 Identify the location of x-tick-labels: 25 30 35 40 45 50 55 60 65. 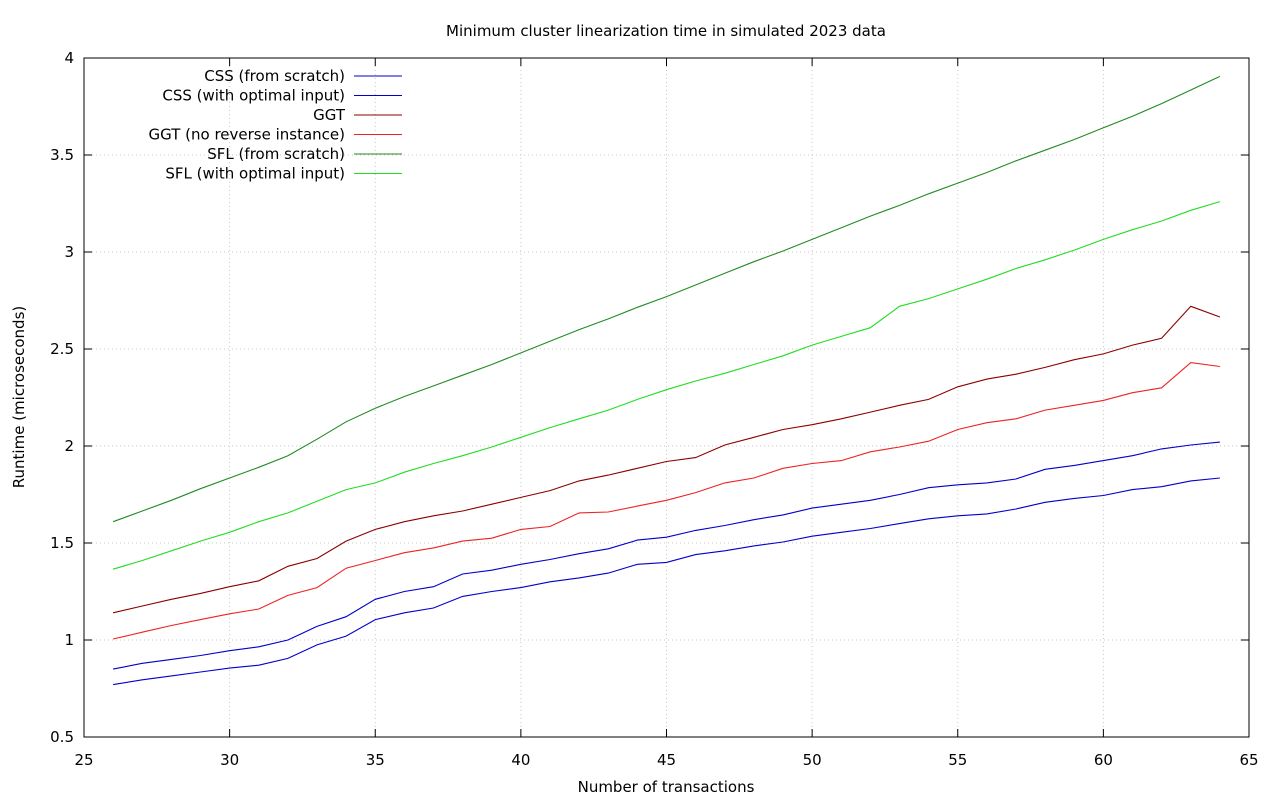
(666, 760).